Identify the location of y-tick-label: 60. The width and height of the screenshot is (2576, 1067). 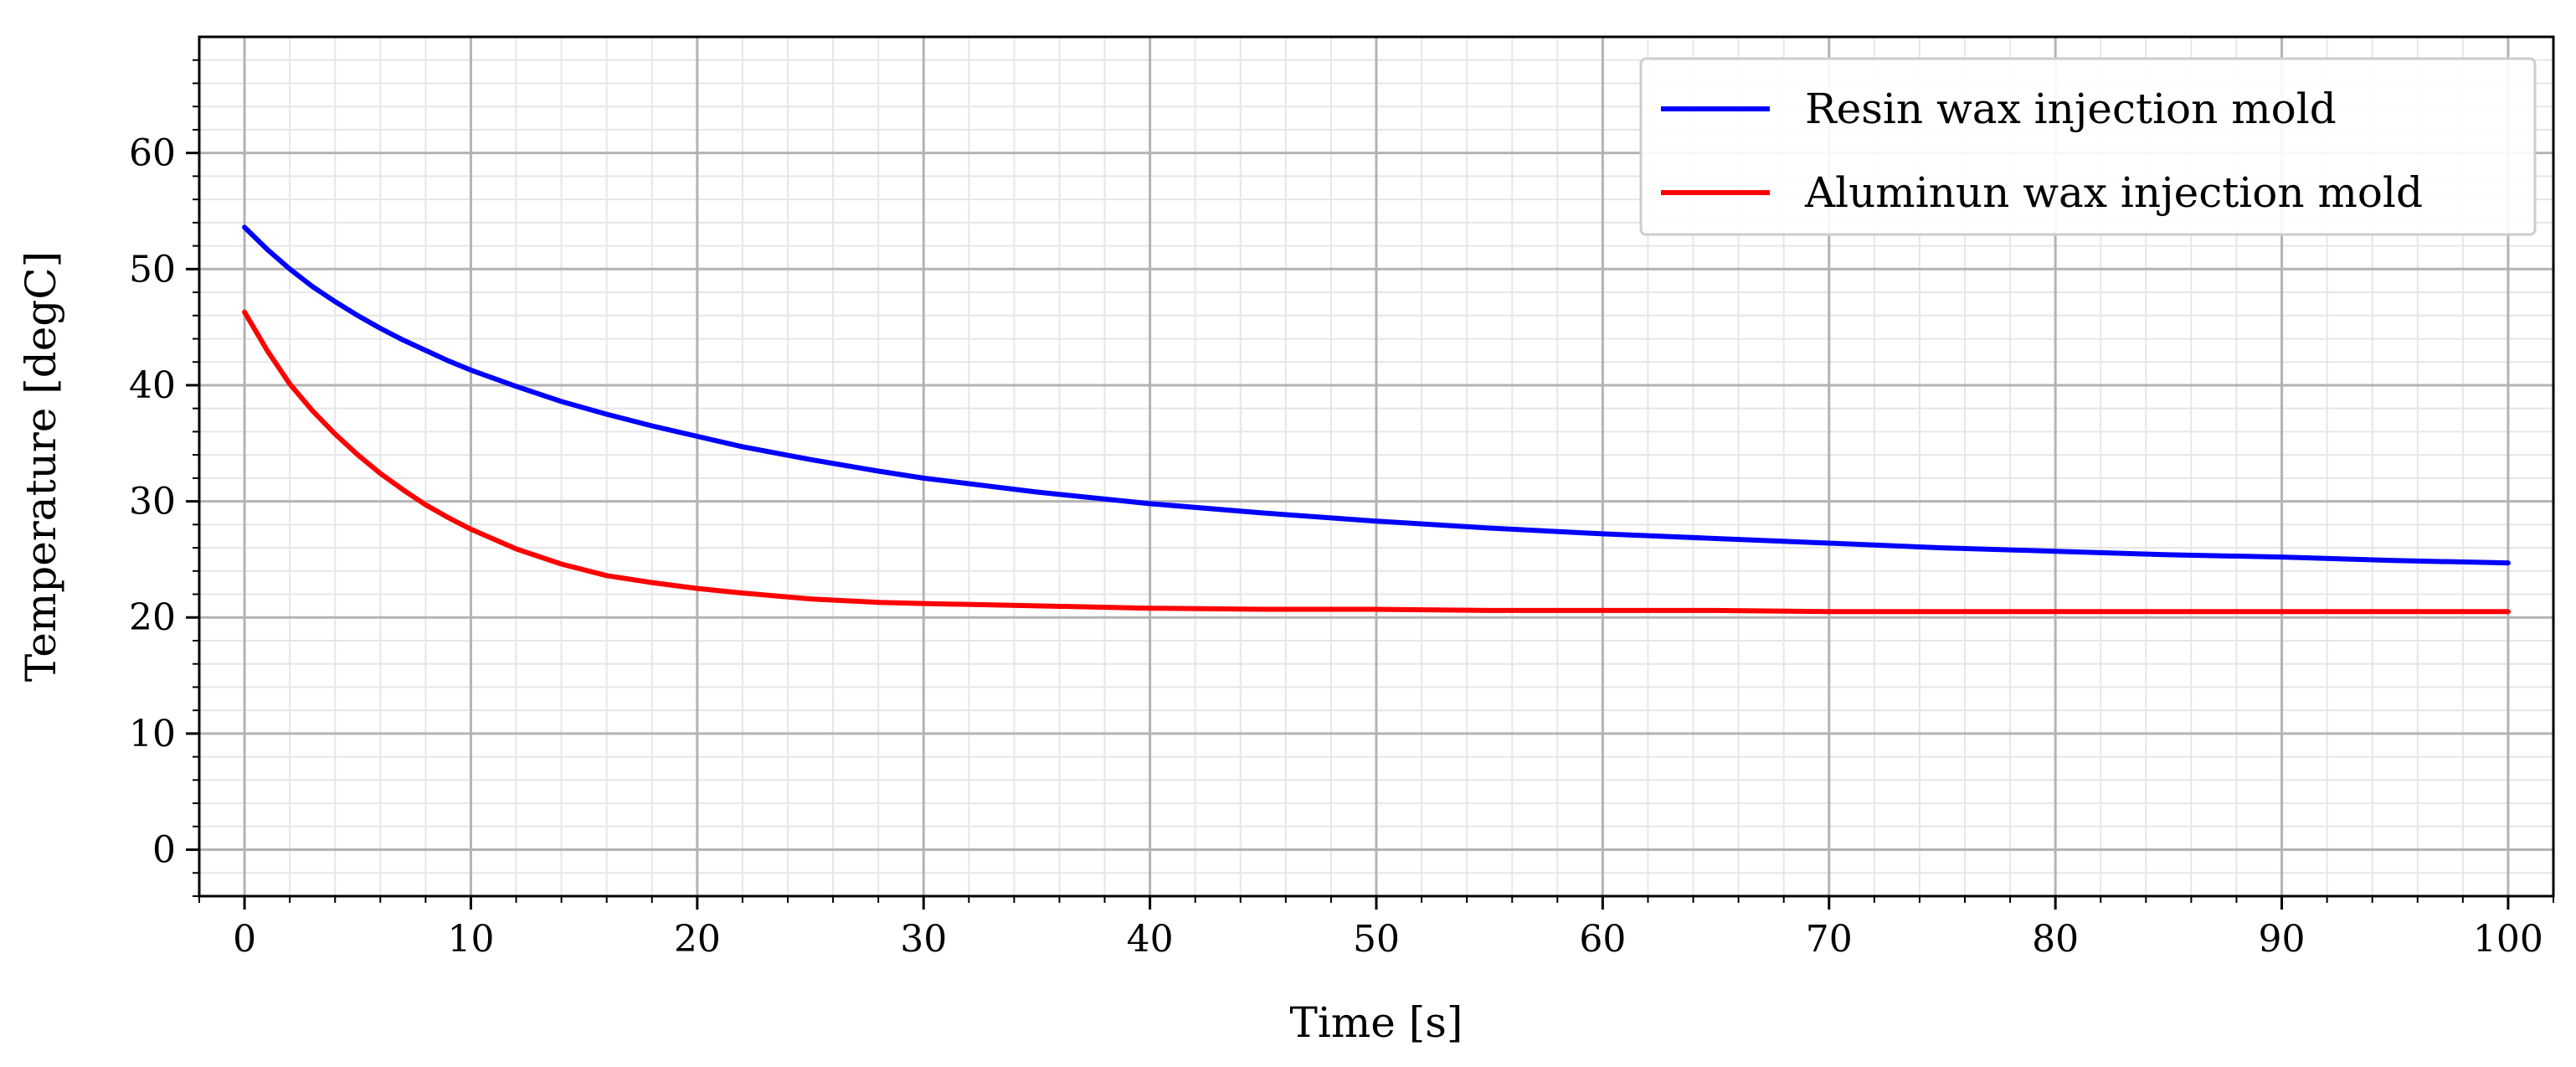
(152, 153).